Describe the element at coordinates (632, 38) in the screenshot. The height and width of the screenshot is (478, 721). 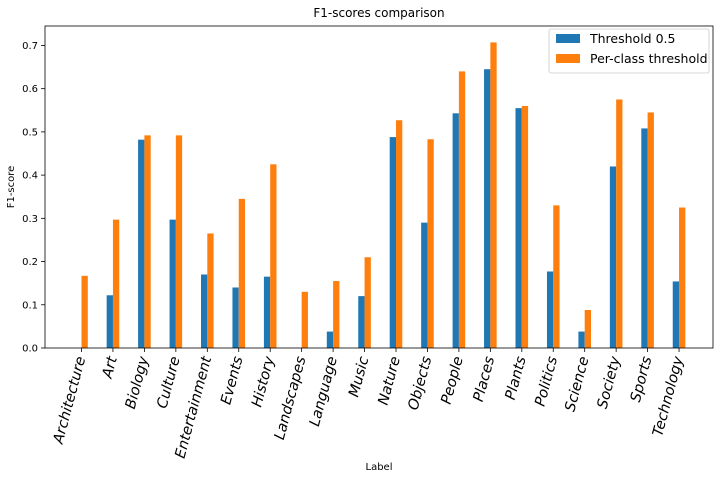
I see `legend-label-threshold: Threshold 0.5` at that location.